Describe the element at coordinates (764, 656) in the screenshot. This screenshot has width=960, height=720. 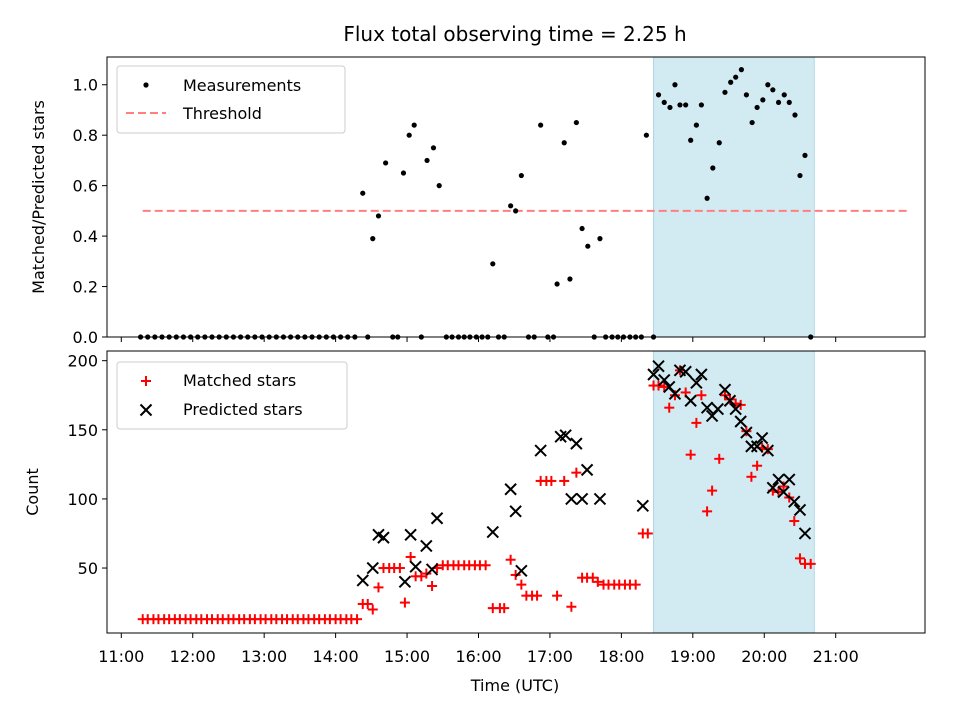
I see `x-tick-label: 20:00` at that location.